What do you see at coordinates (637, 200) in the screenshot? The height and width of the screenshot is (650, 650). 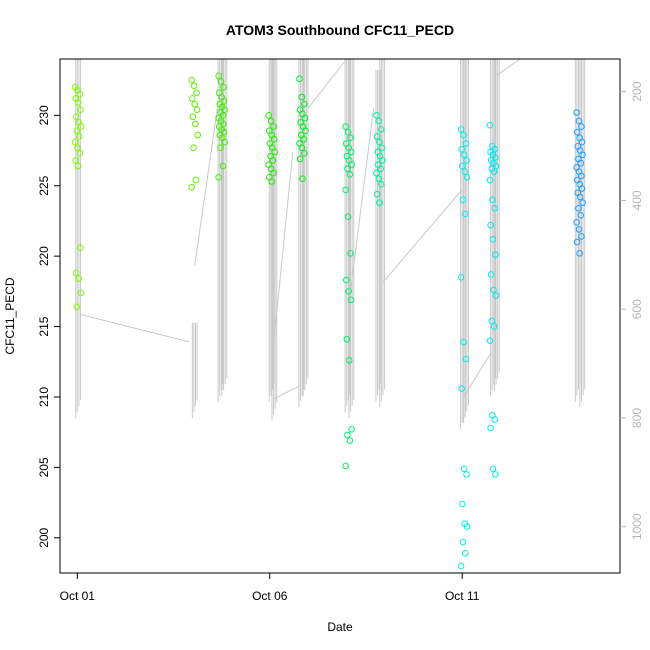 I see `y2-tick-label: 400` at bounding box center [637, 200].